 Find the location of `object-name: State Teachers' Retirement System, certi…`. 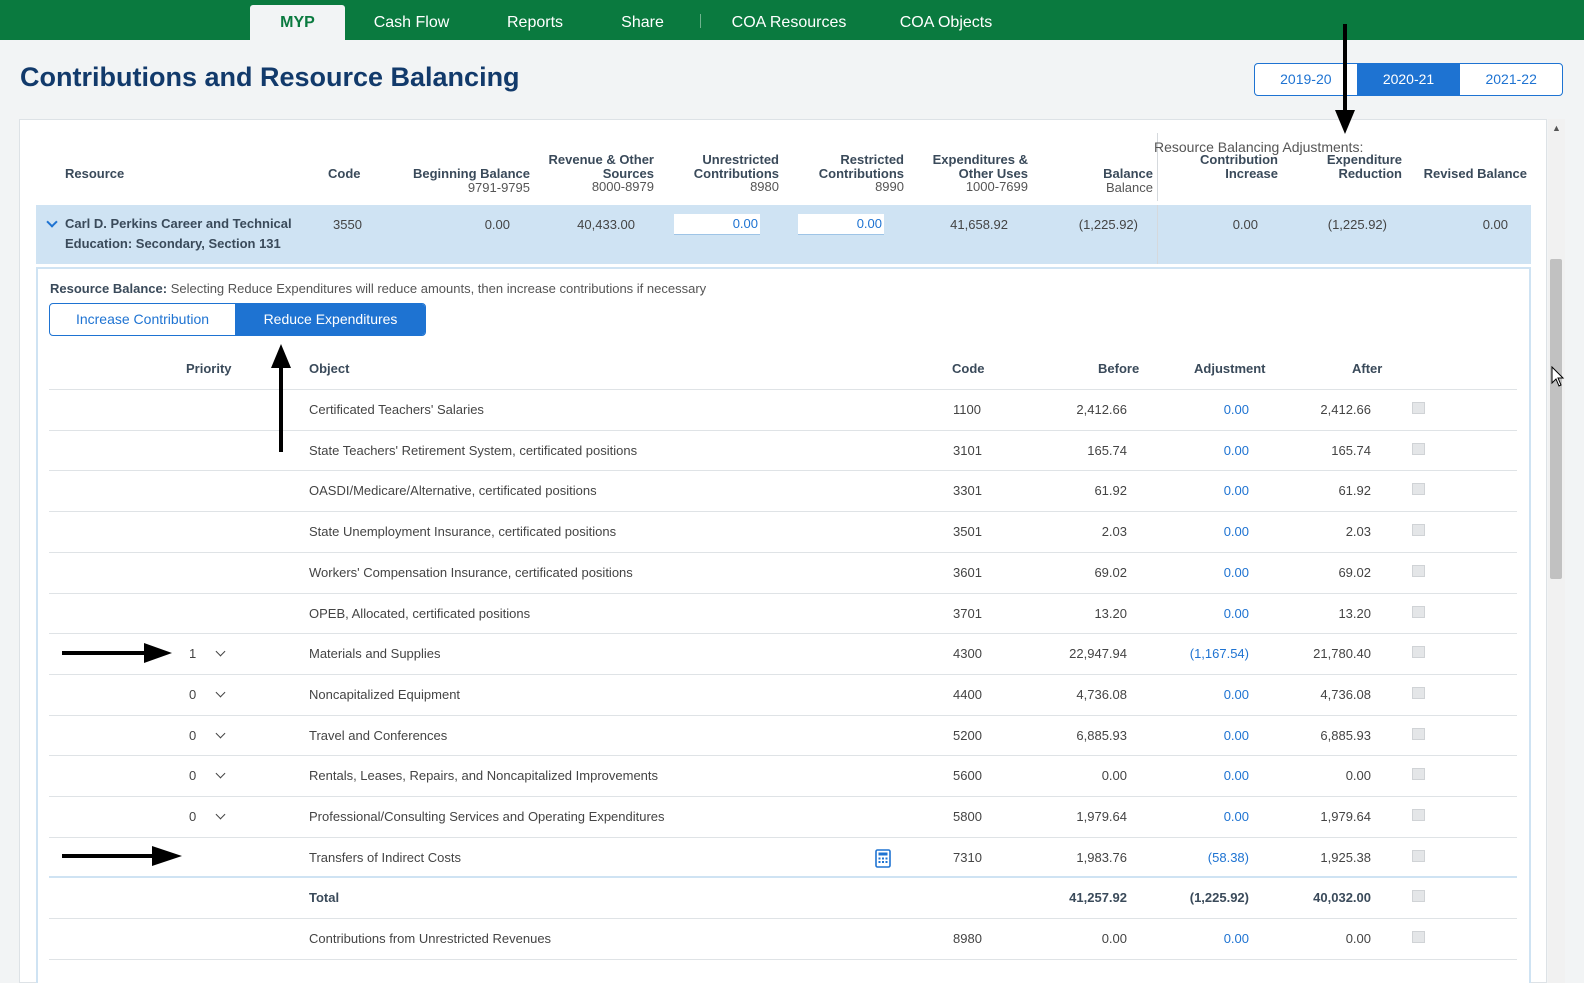

object-name: State Teachers' Retirement System, certi… is located at coordinates (473, 450).